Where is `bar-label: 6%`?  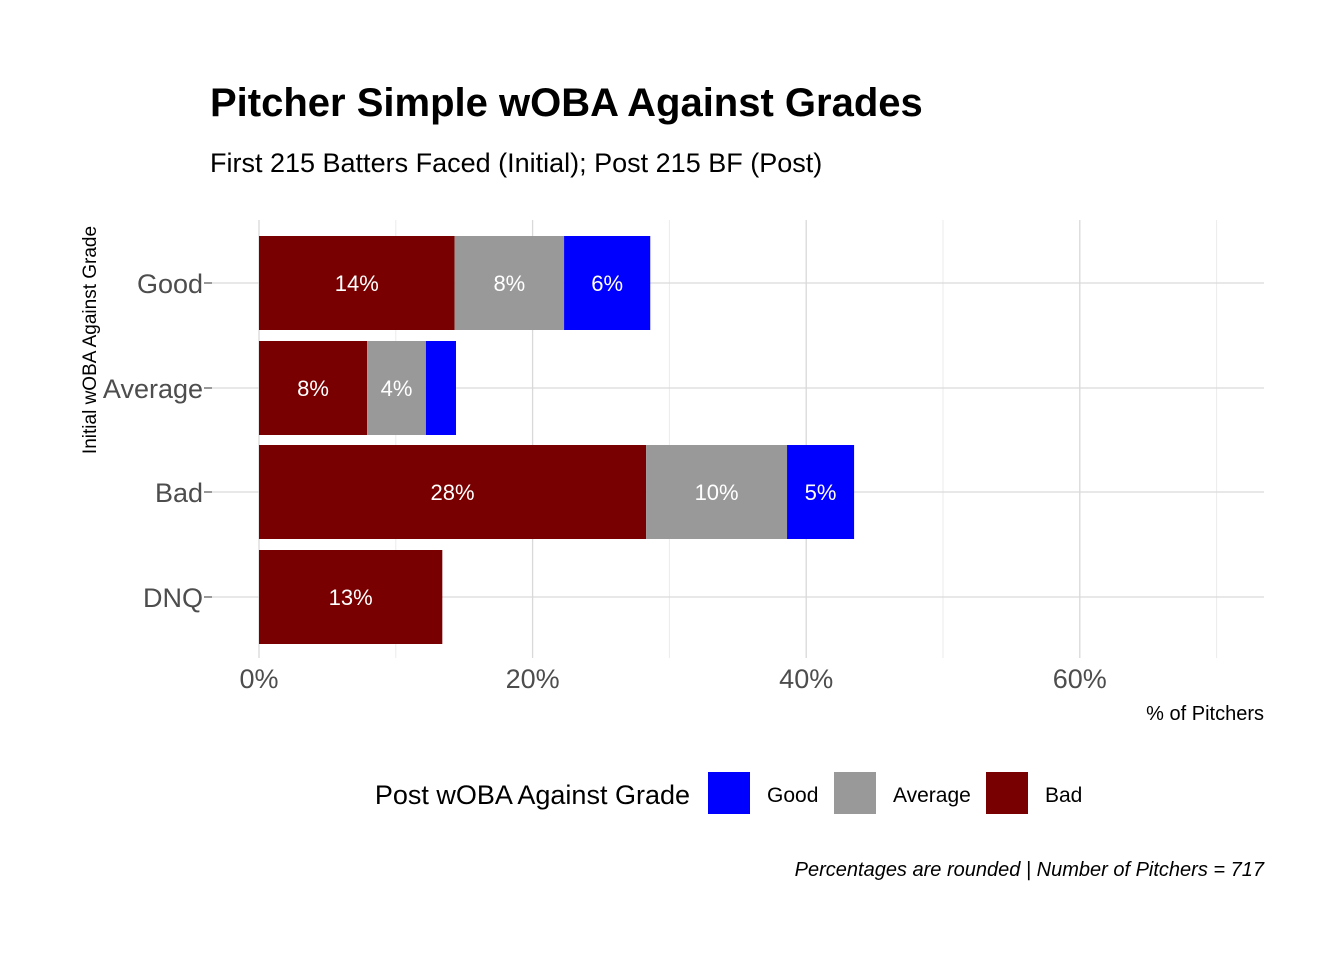 bar-label: 6% is located at coordinates (607, 283).